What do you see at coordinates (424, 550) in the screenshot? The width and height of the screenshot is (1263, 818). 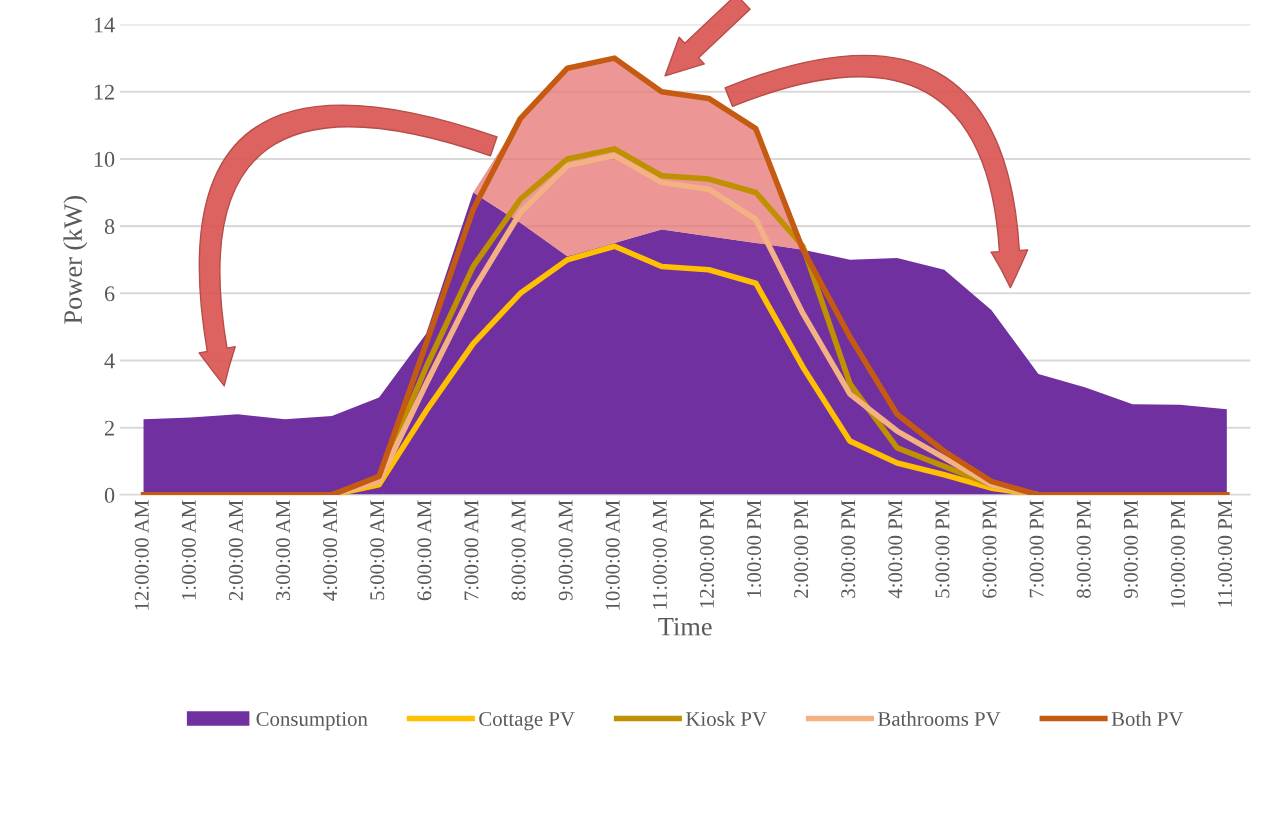 I see `x-tick-label: 6:00:00 AM` at bounding box center [424, 550].